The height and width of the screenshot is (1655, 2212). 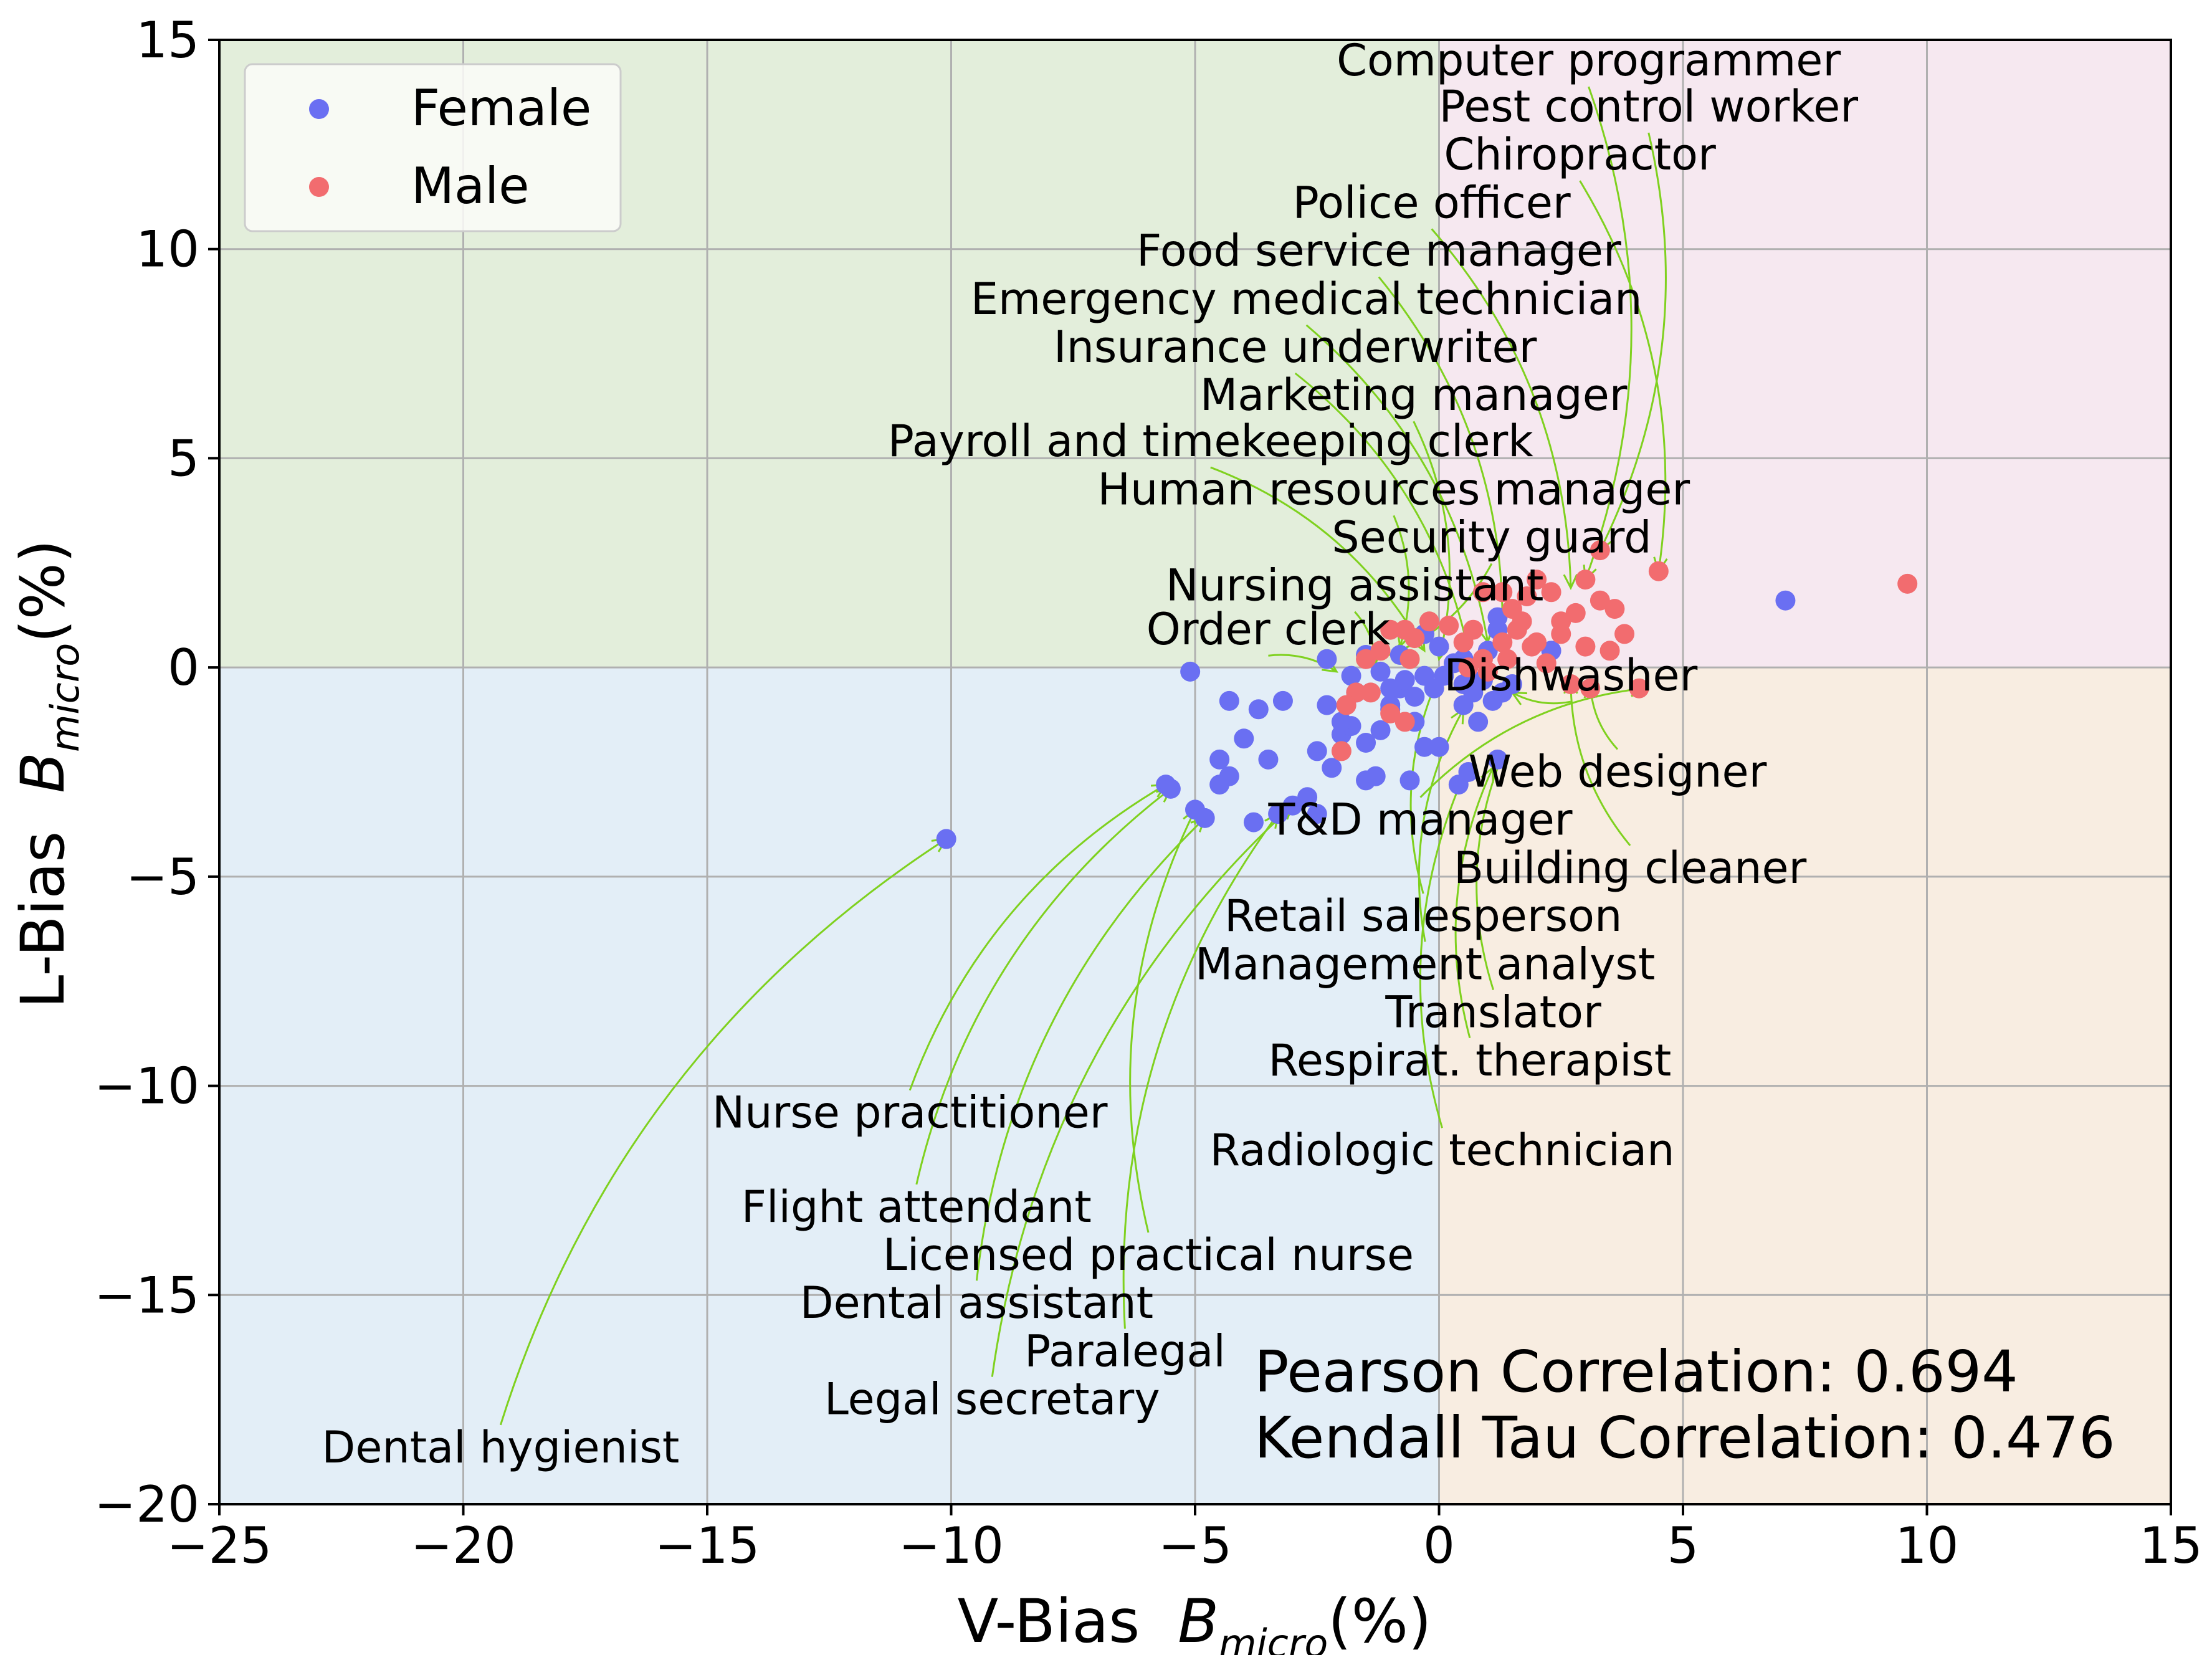 What do you see at coordinates (65, 697) in the screenshot?
I see `y-axis-title-subscript: micro` at bounding box center [65, 697].